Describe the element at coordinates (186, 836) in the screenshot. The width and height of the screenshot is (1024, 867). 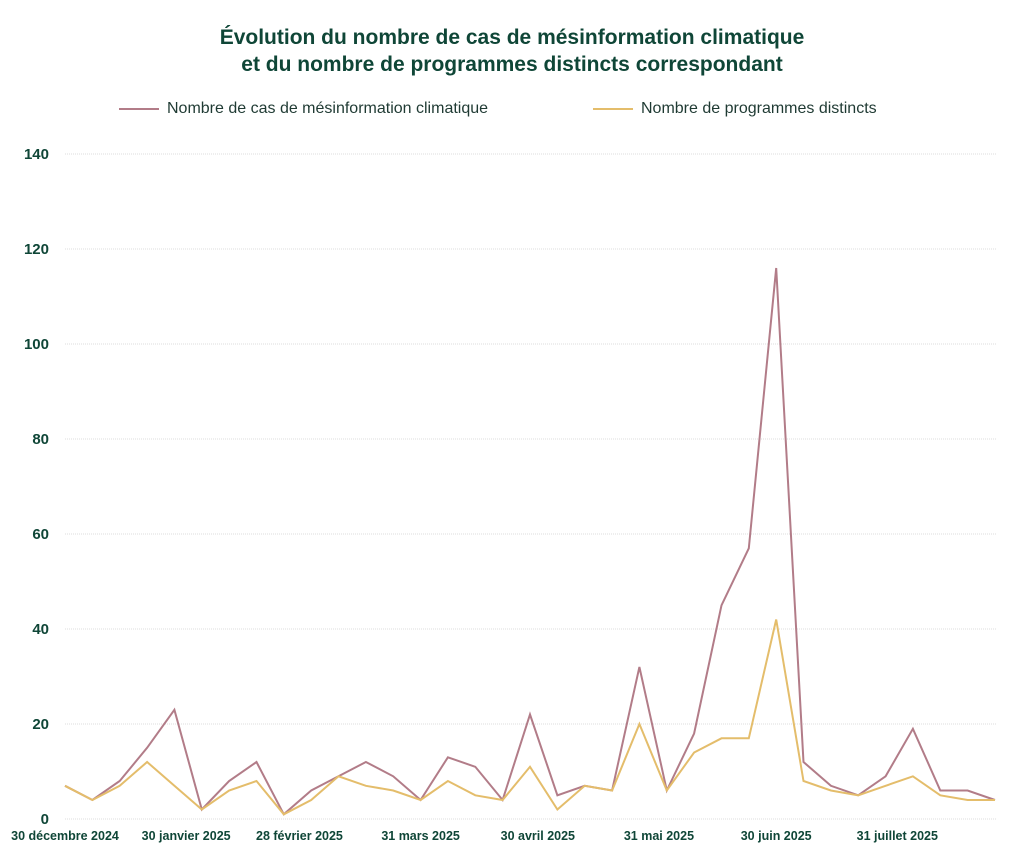
I see `x-tick-label: 30 janvier 2025` at that location.